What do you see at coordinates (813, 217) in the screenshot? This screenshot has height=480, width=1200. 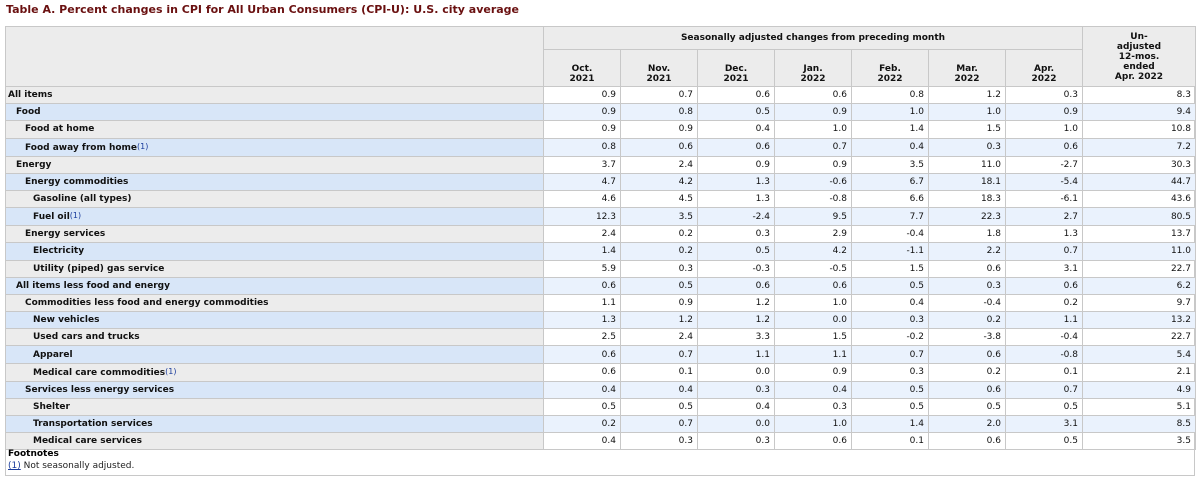 I see `value-cell: 9.5` at bounding box center [813, 217].